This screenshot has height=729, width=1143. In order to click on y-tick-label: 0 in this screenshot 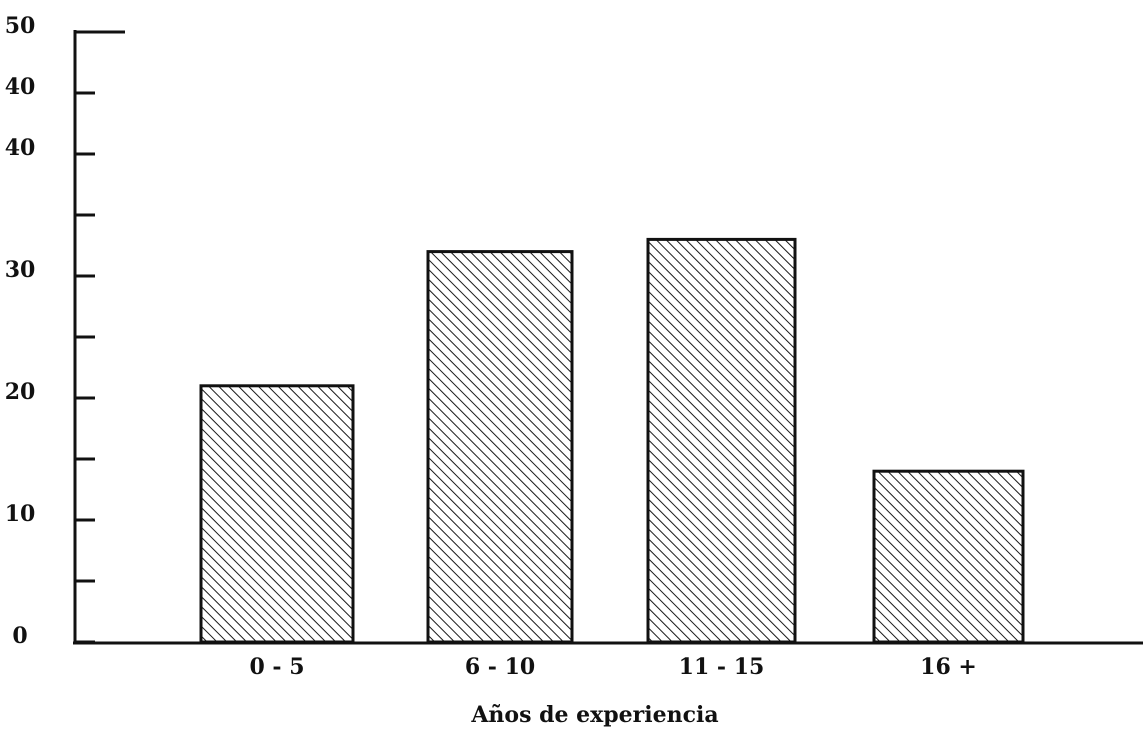, I will do `click(19, 636)`.